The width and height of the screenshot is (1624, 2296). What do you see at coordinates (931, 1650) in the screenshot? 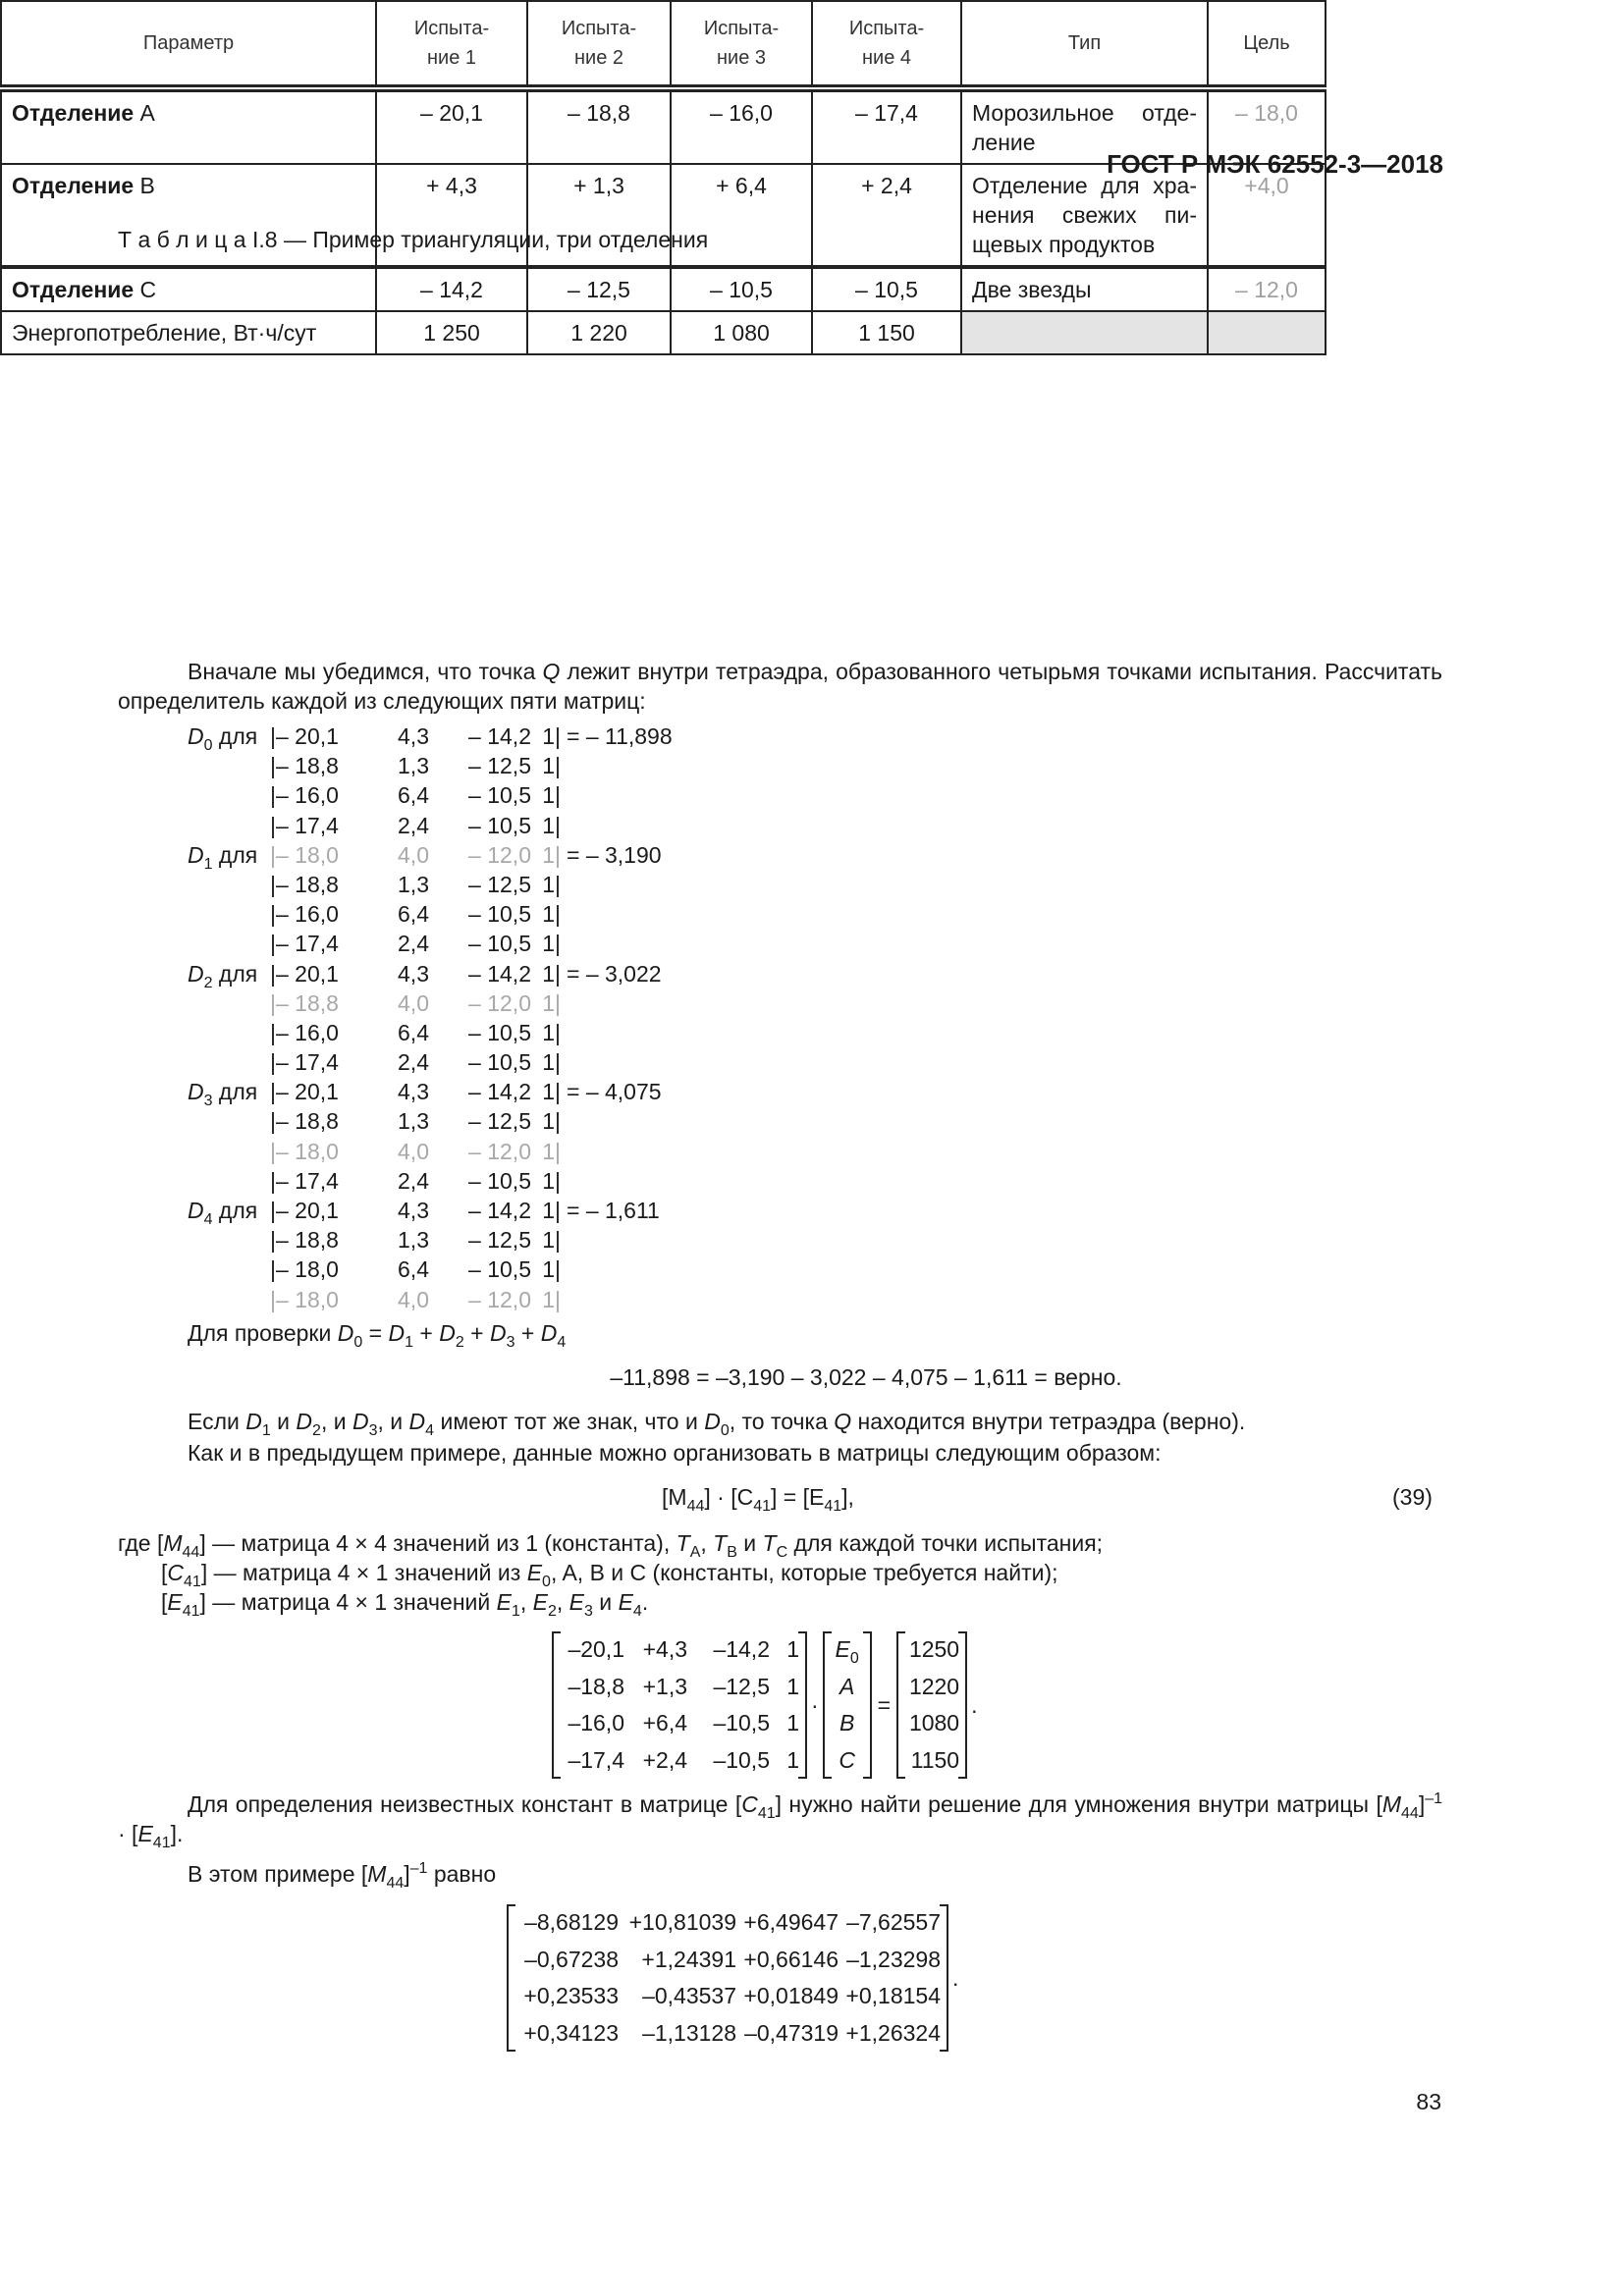
I see `matrix-row: 1250` at bounding box center [931, 1650].